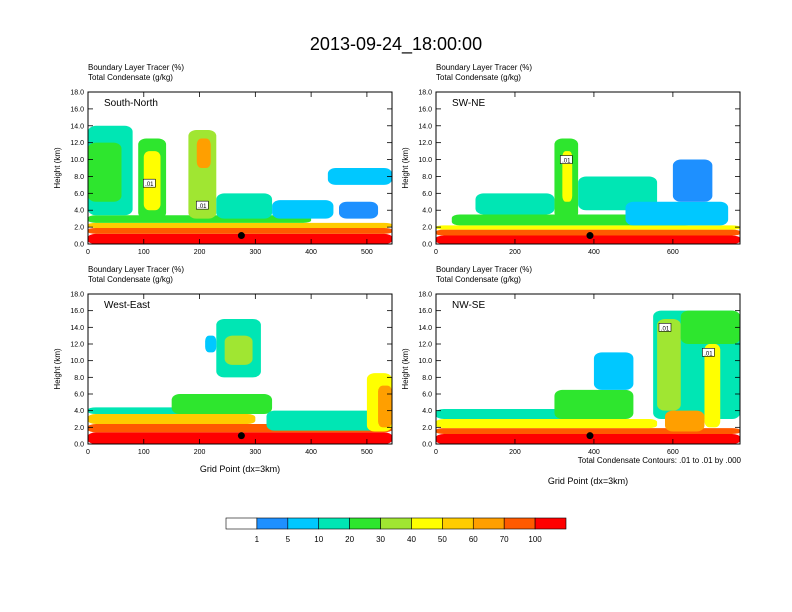 Image resolution: width=792 pixels, height=612 pixels. I want to click on panel-name: SW-NE, so click(468, 103).